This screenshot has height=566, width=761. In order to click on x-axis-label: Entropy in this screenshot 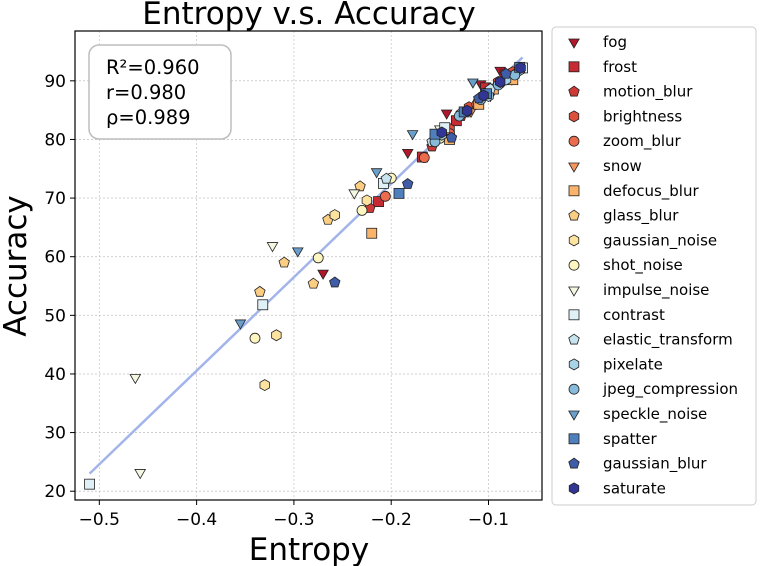, I will do `click(309, 549)`.